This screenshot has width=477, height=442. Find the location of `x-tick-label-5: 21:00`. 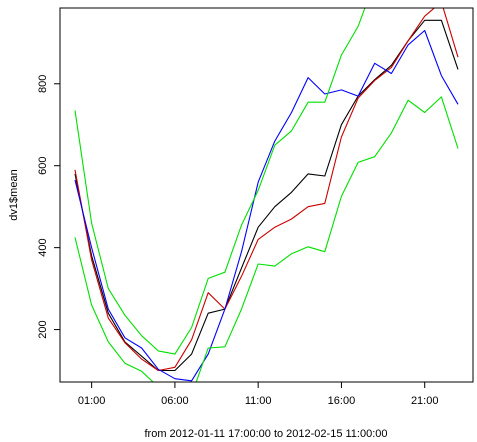

x-tick-label-5: 21:00 is located at coordinates (425, 401).